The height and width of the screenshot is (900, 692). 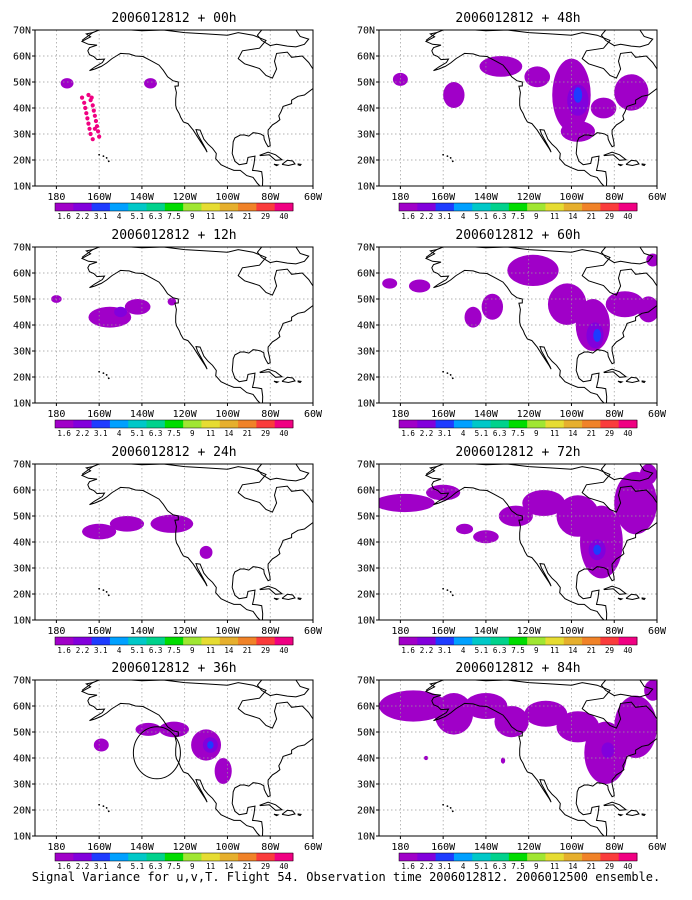 What do you see at coordinates (628, 433) in the screenshot?
I see `colorbar-label: 40` at bounding box center [628, 433].